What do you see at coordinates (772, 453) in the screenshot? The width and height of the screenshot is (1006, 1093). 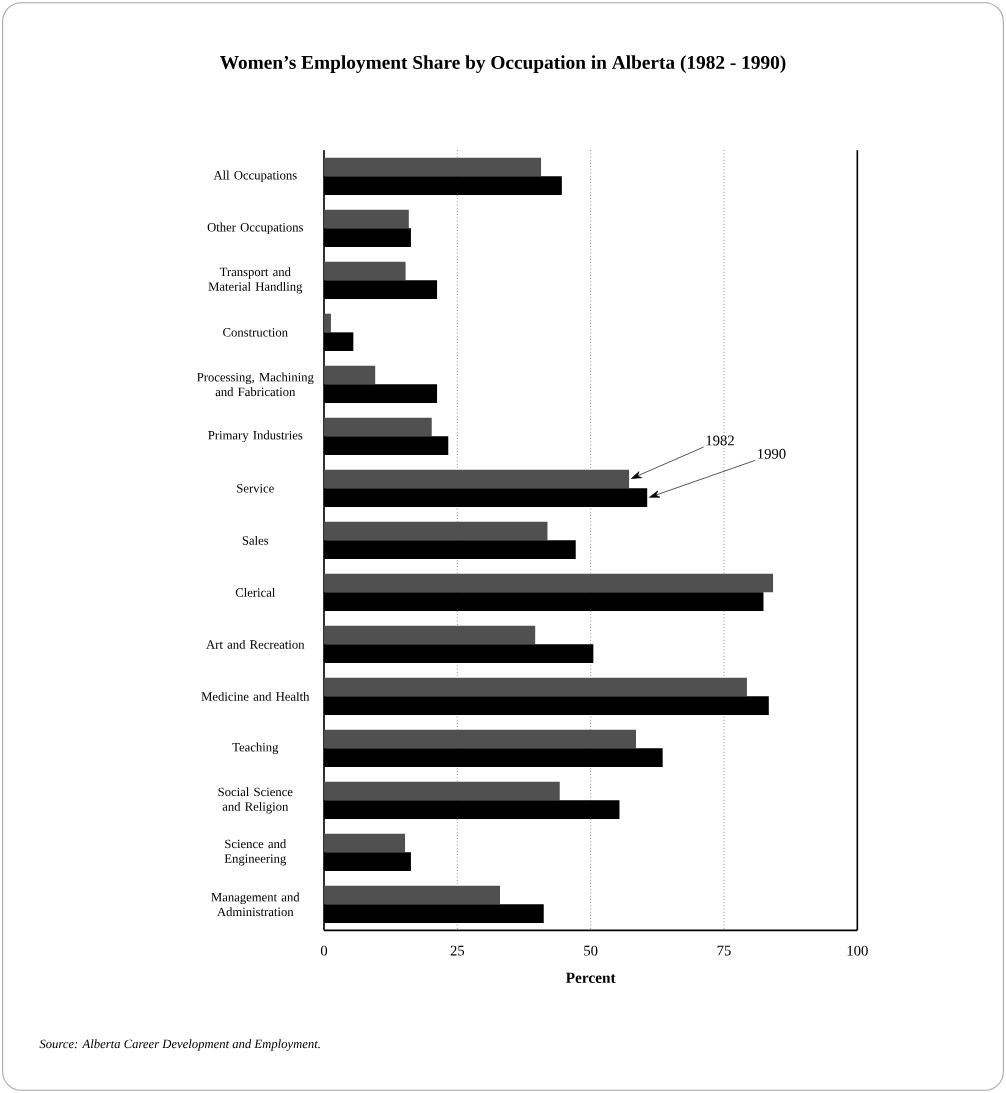 I see `text: 1990` at bounding box center [772, 453].